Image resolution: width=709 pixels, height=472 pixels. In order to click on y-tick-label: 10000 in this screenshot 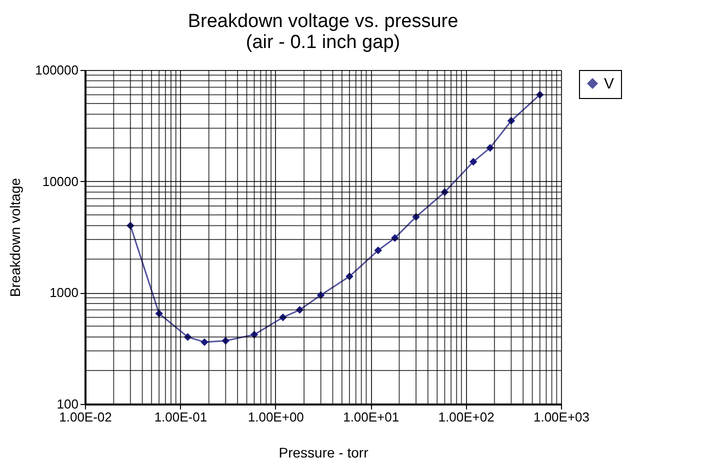, I will do `click(60, 181)`.